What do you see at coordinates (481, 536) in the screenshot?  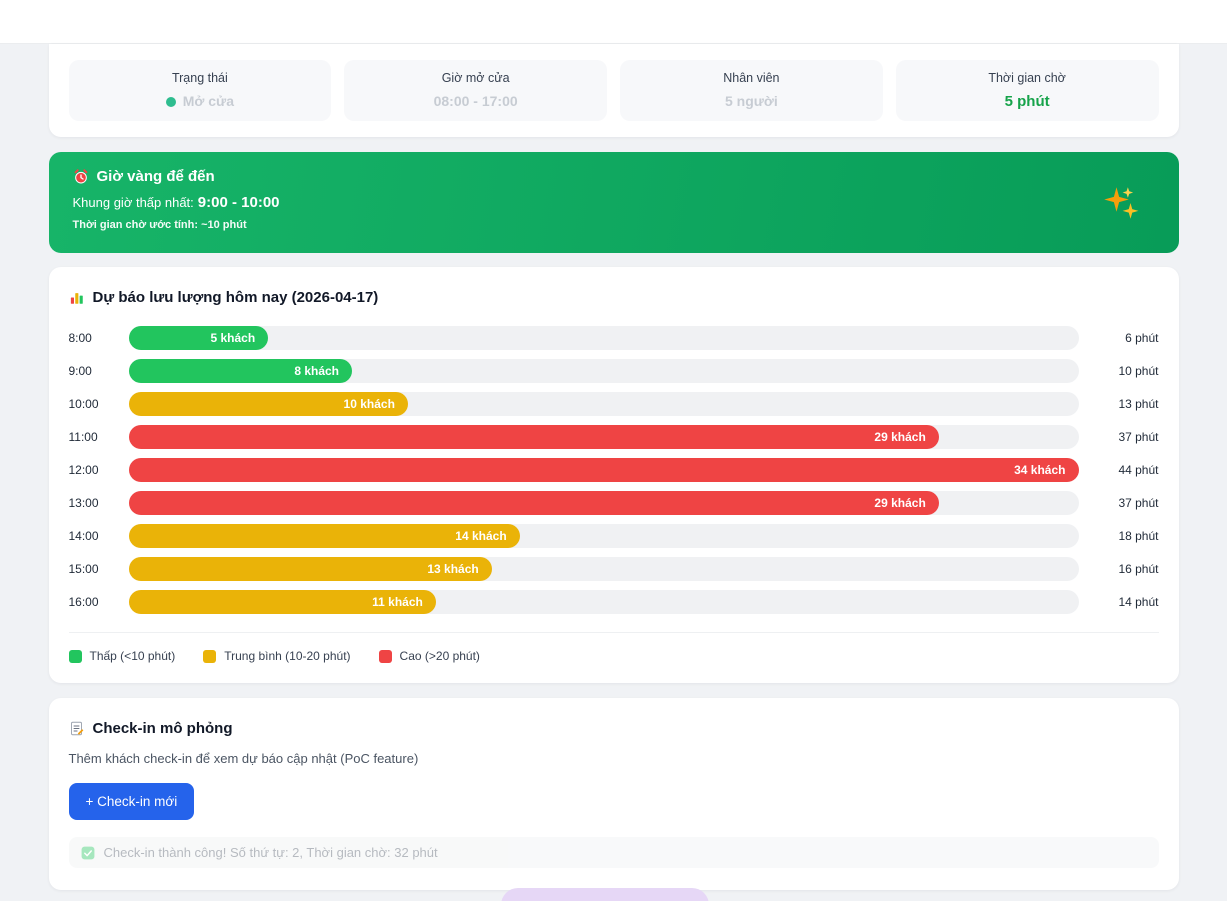 I see `forecast-bar-label: 14 khách` at bounding box center [481, 536].